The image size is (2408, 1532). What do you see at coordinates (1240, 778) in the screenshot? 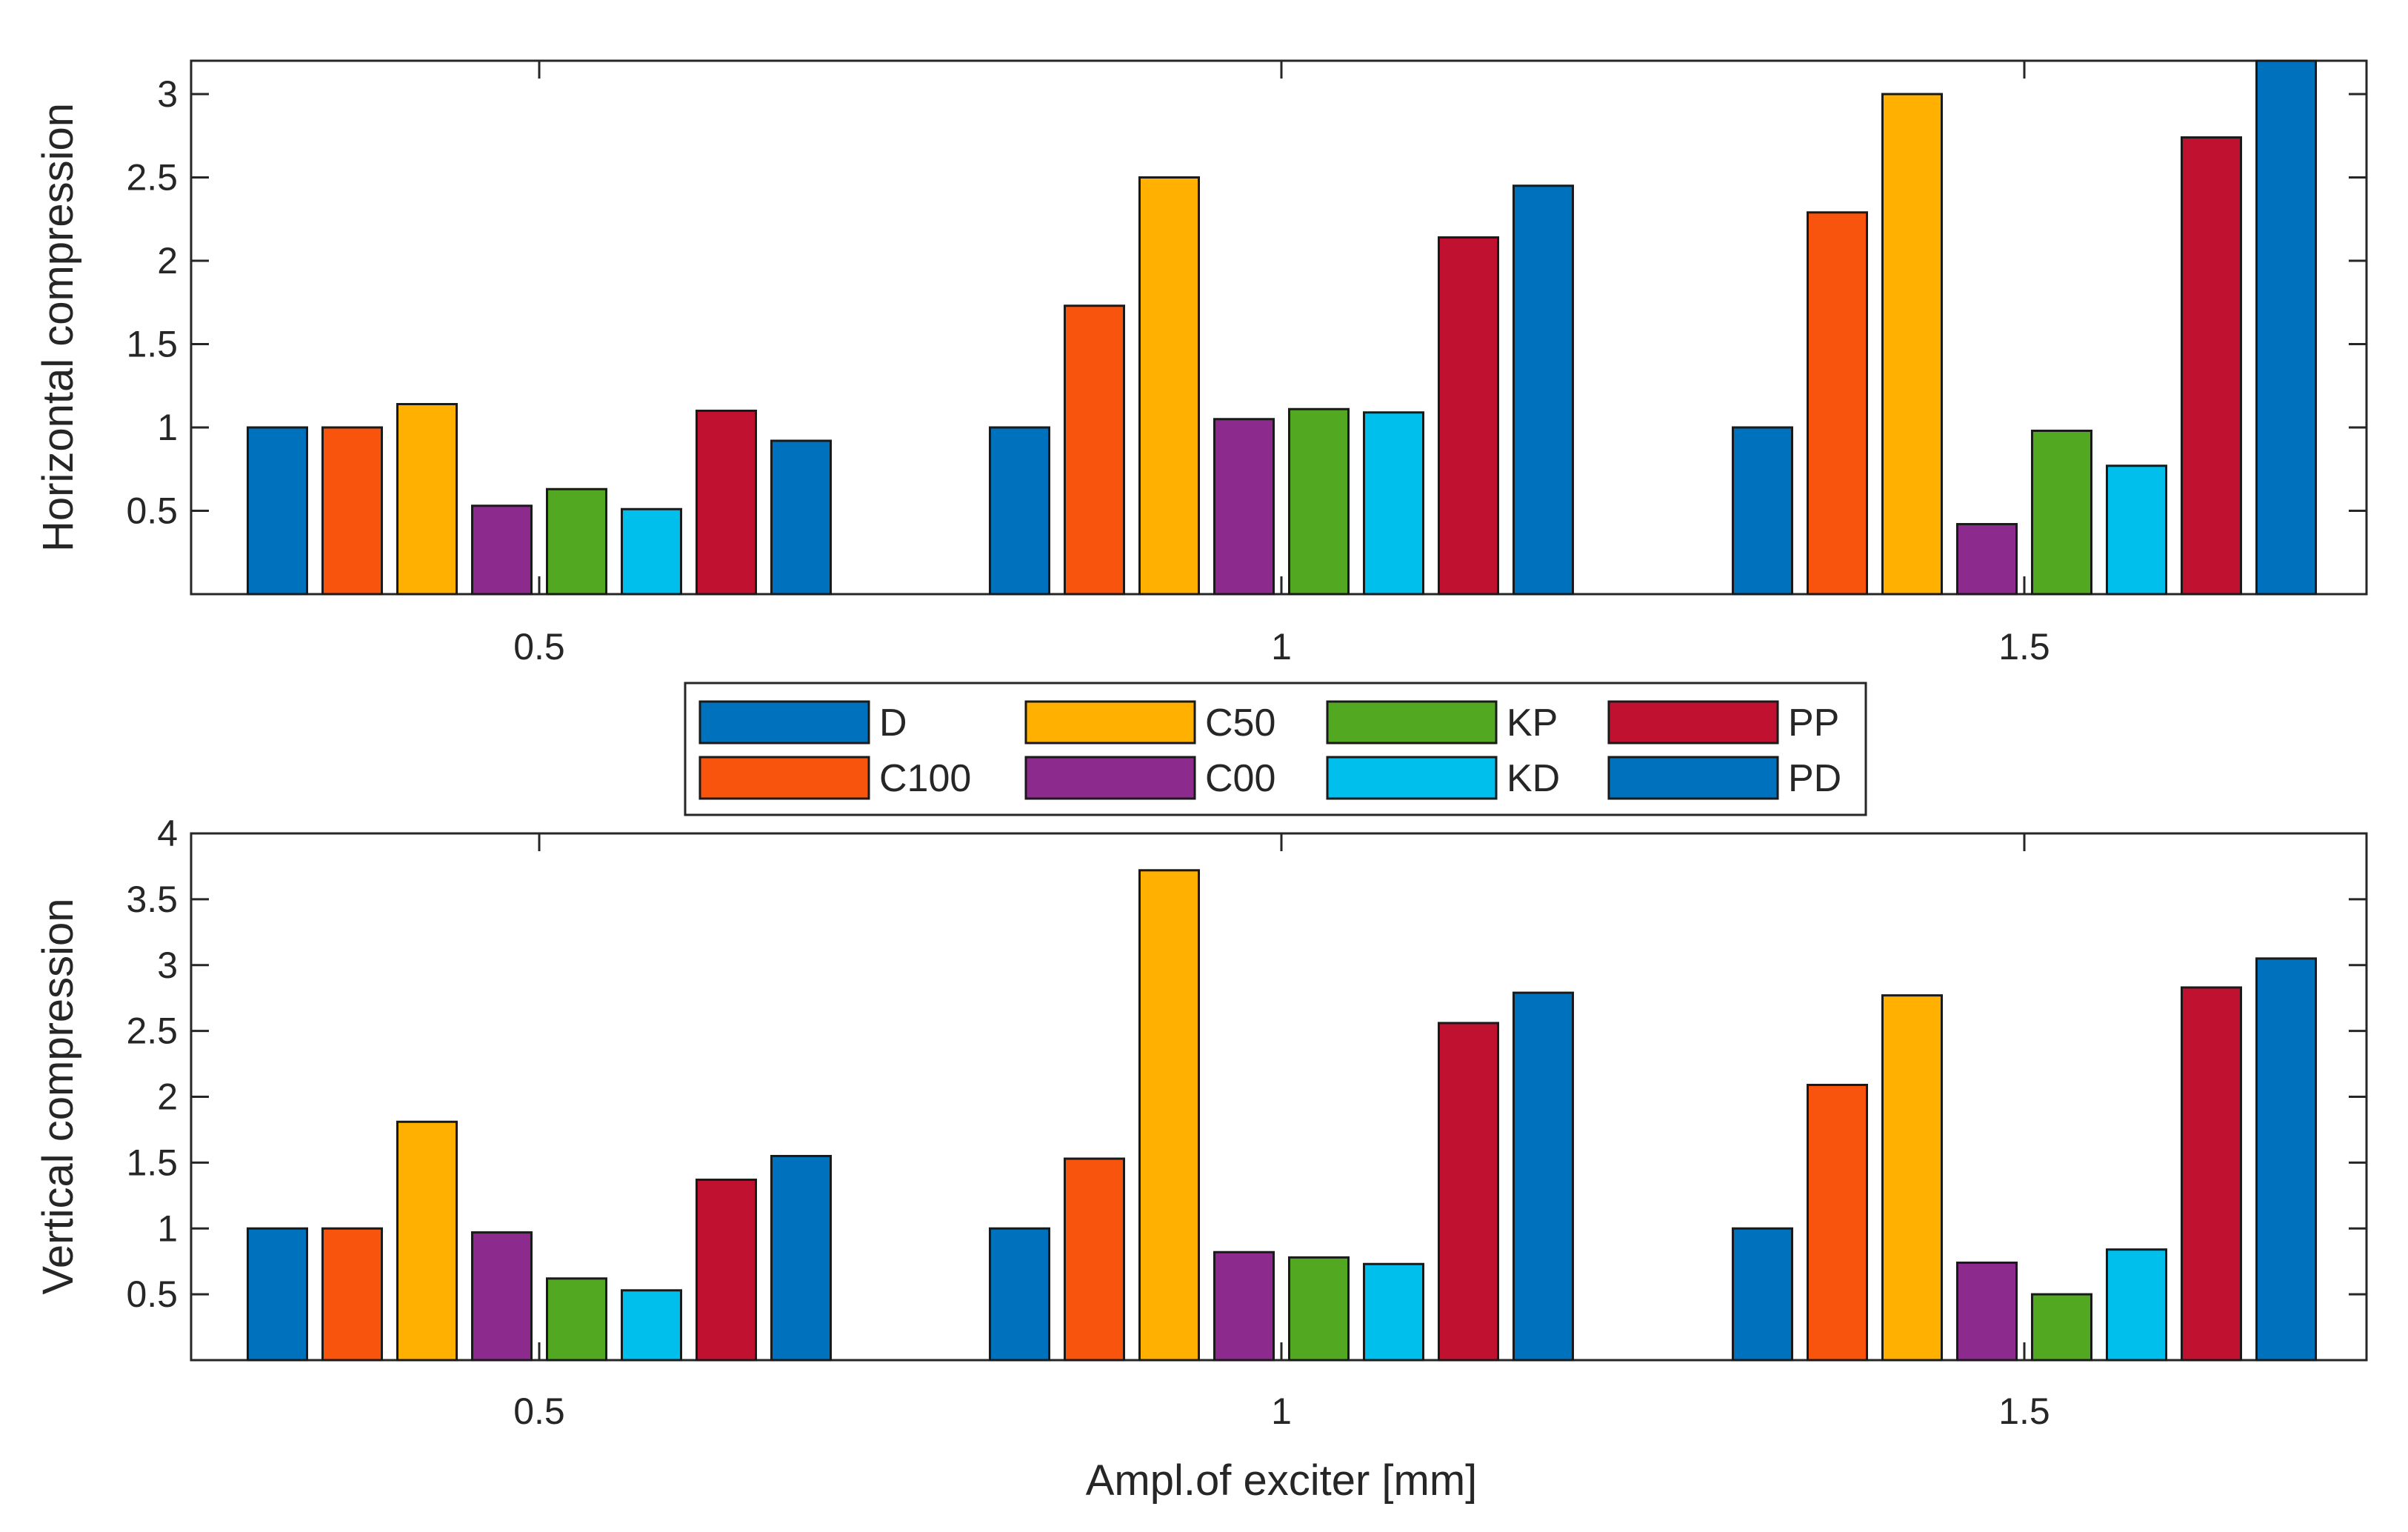
I see `legend-label-c00: C00` at bounding box center [1240, 778].